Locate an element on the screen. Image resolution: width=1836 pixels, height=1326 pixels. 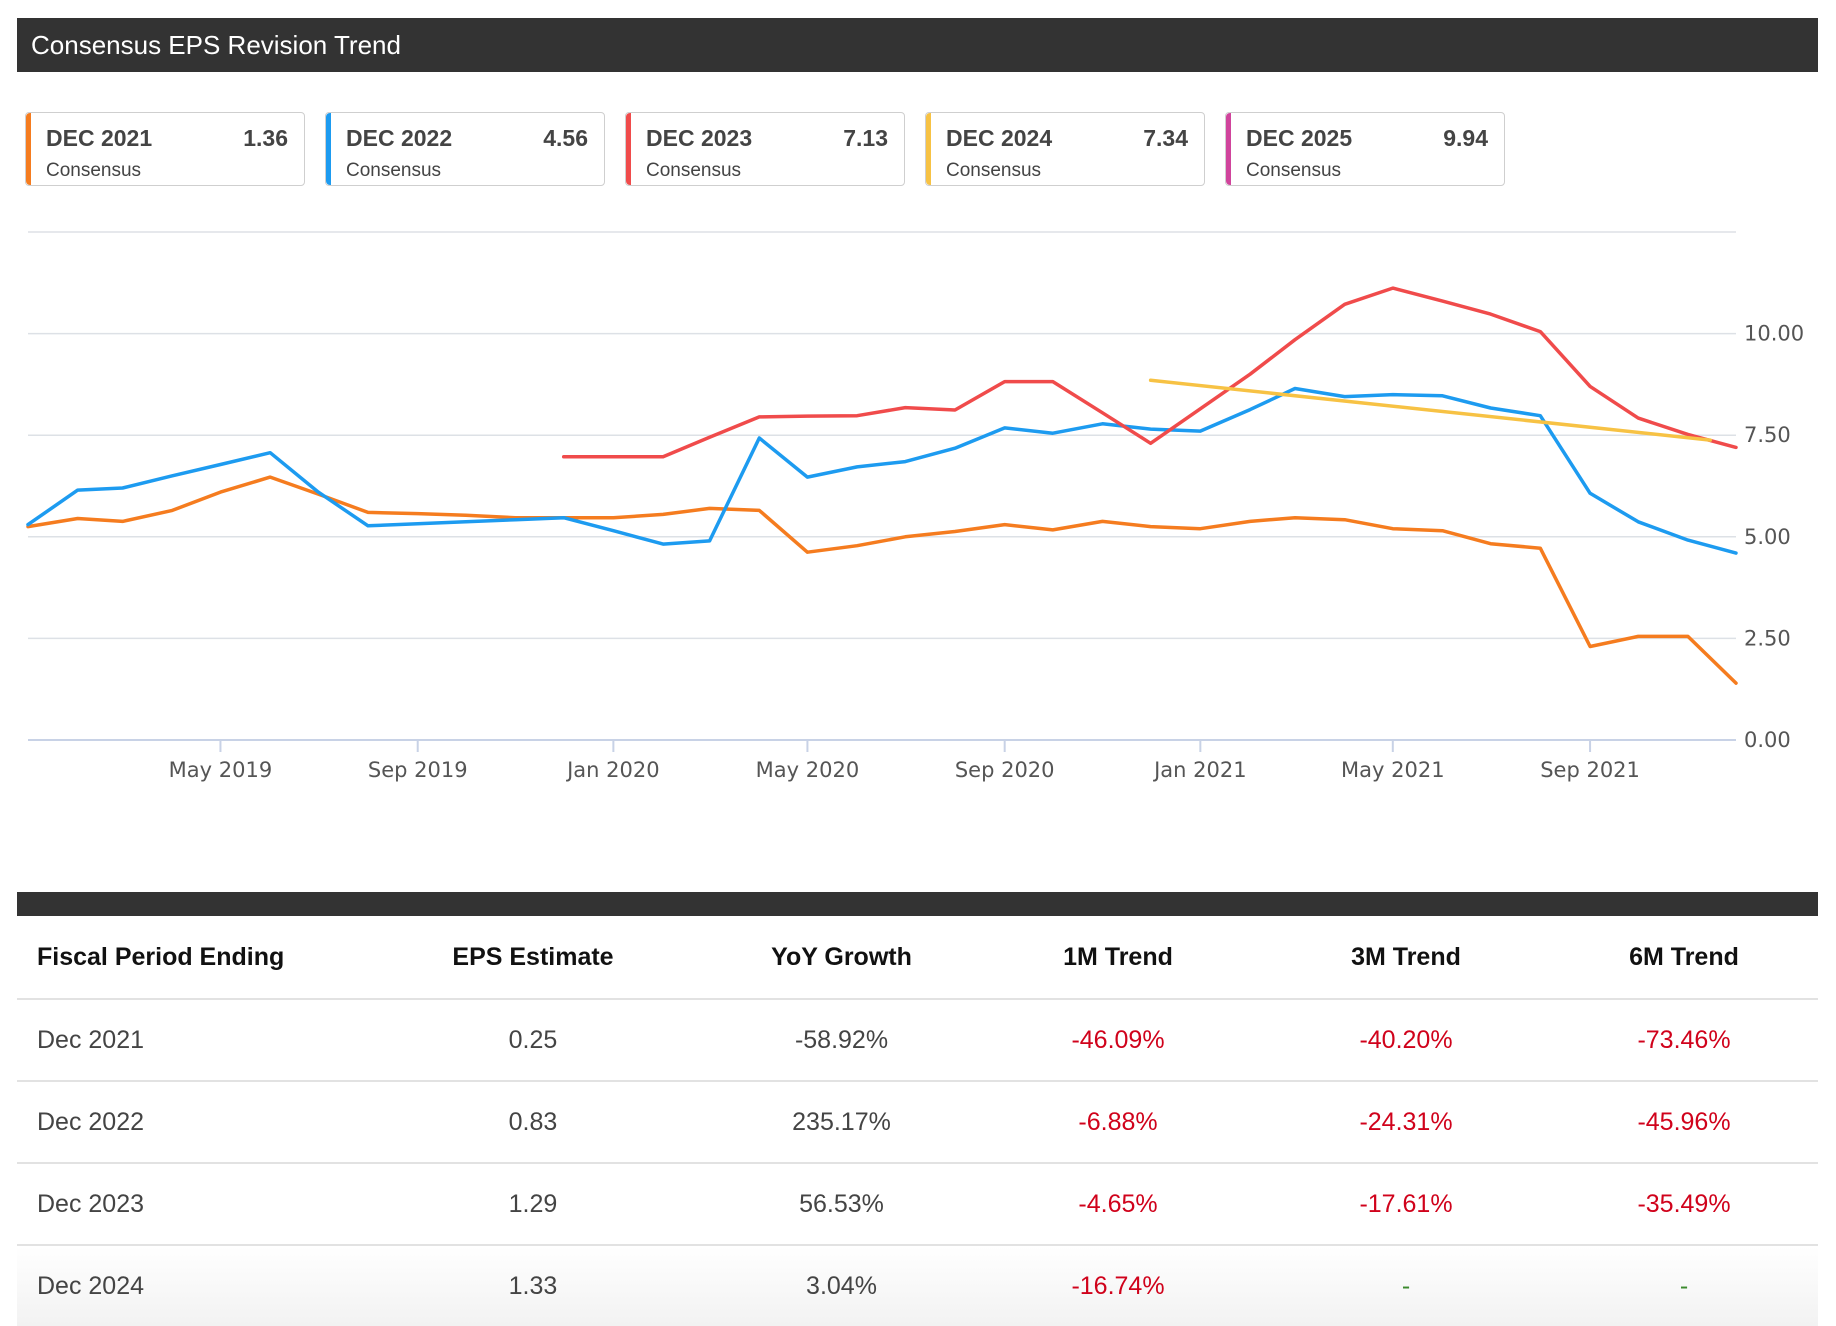
cell-fiscal-period: Dec 2022 is located at coordinates (187, 1122).